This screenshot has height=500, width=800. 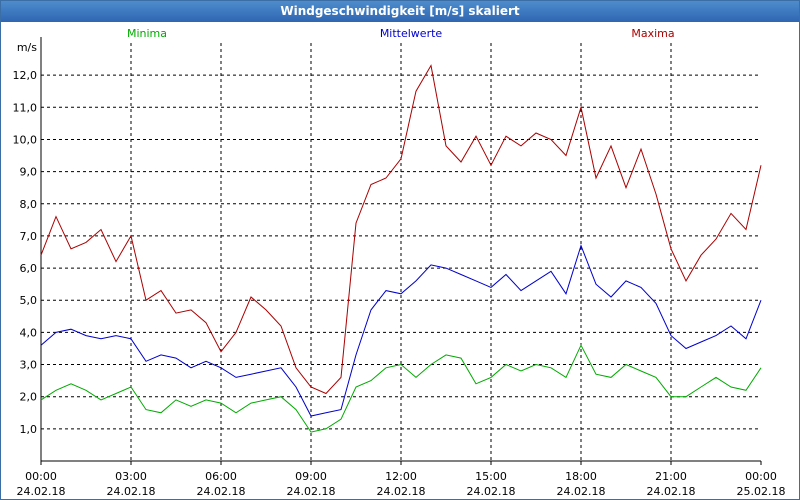 I want to click on x-tick-time: 06:00, so click(x=221, y=476).